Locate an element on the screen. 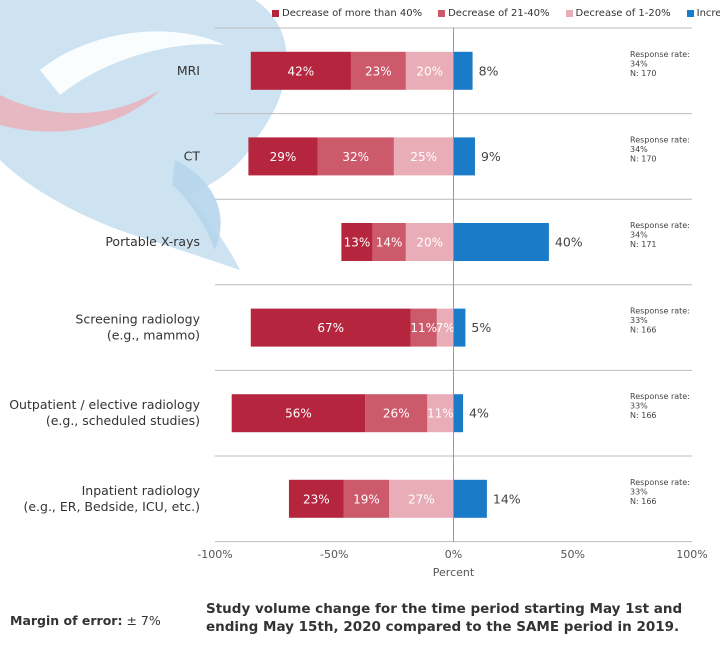 This screenshot has height=645, width=720. x-tick-label: 0% is located at coordinates (453, 554).